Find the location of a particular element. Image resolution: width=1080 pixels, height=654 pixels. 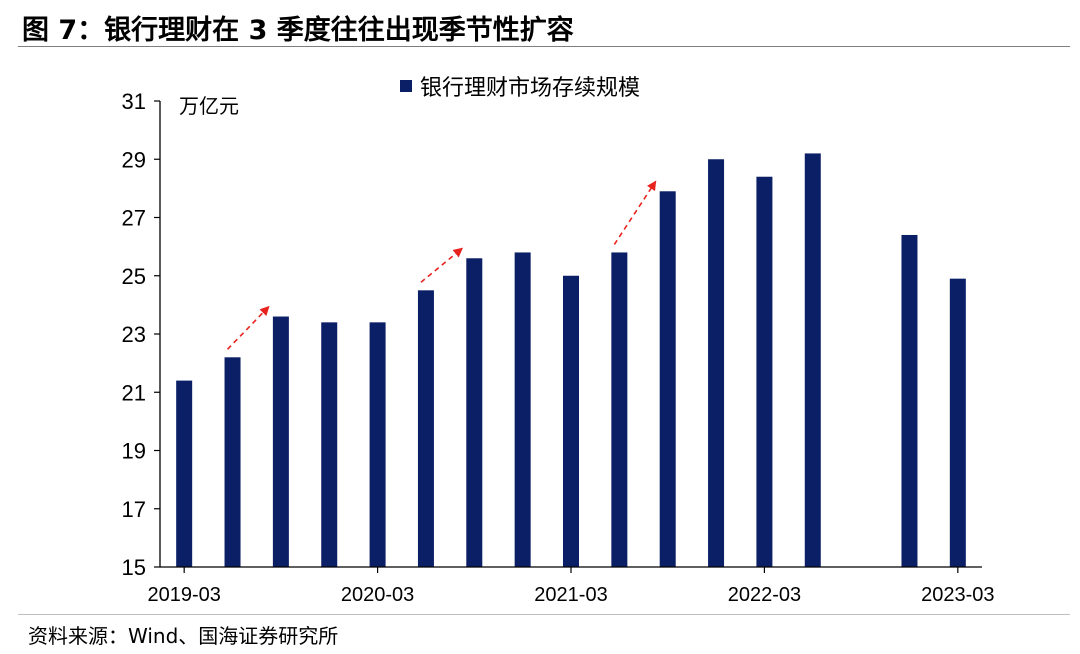

y-tick-label: 23 is located at coordinates (134, 334).